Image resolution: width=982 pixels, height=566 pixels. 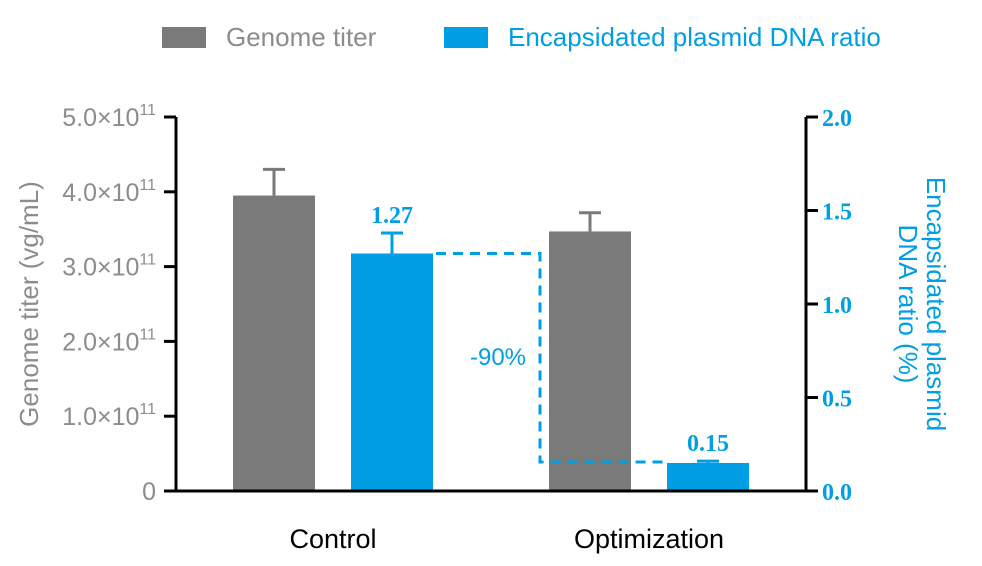 What do you see at coordinates (708, 476) in the screenshot?
I see `bar-plasmid-ratio-optimization` at bounding box center [708, 476].